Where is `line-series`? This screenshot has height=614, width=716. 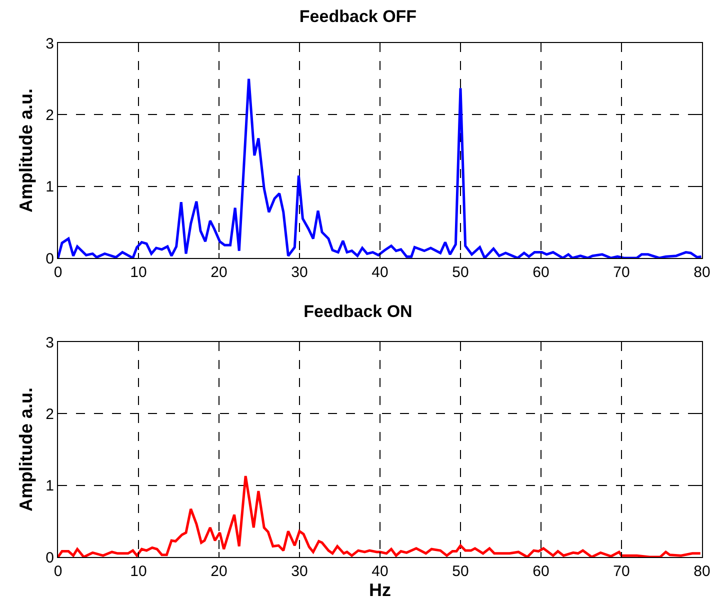 line-series is located at coordinates (380, 515).